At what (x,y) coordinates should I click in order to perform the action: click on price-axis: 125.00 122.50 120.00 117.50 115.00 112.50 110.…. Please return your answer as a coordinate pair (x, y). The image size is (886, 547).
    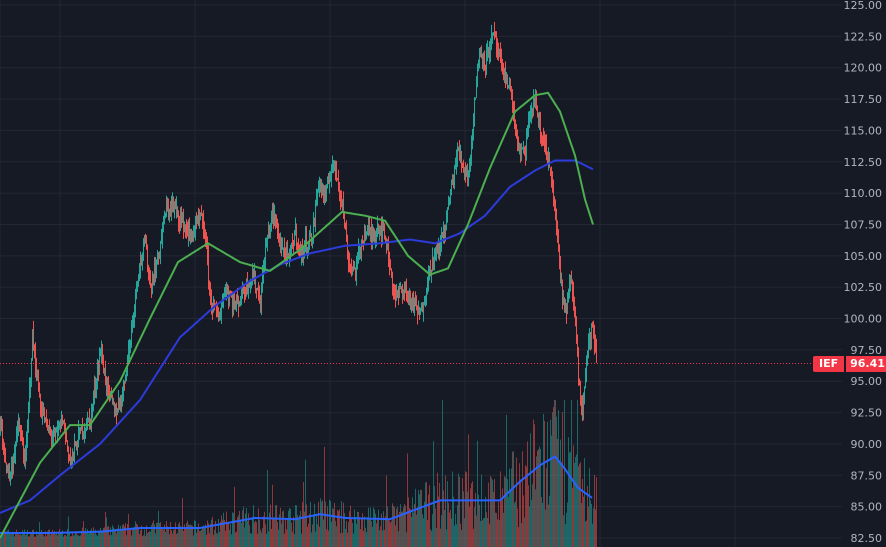
    Looking at the image, I should click on (863, 272).